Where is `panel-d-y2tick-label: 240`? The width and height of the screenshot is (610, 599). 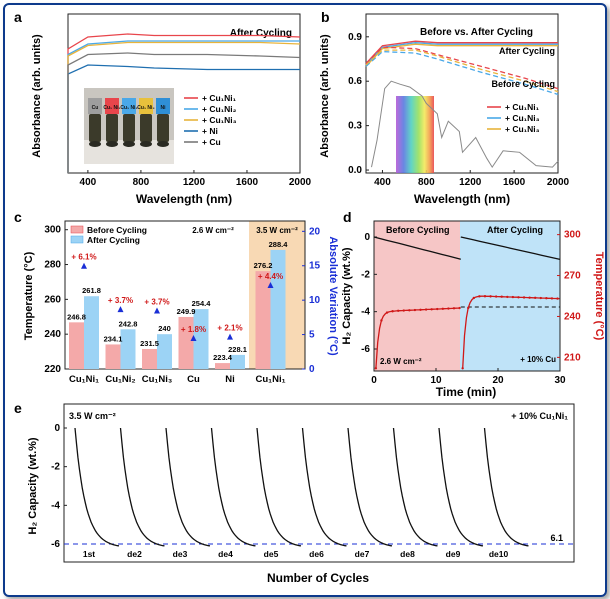
panel-d-y2tick-label: 240 is located at coordinates (572, 316).